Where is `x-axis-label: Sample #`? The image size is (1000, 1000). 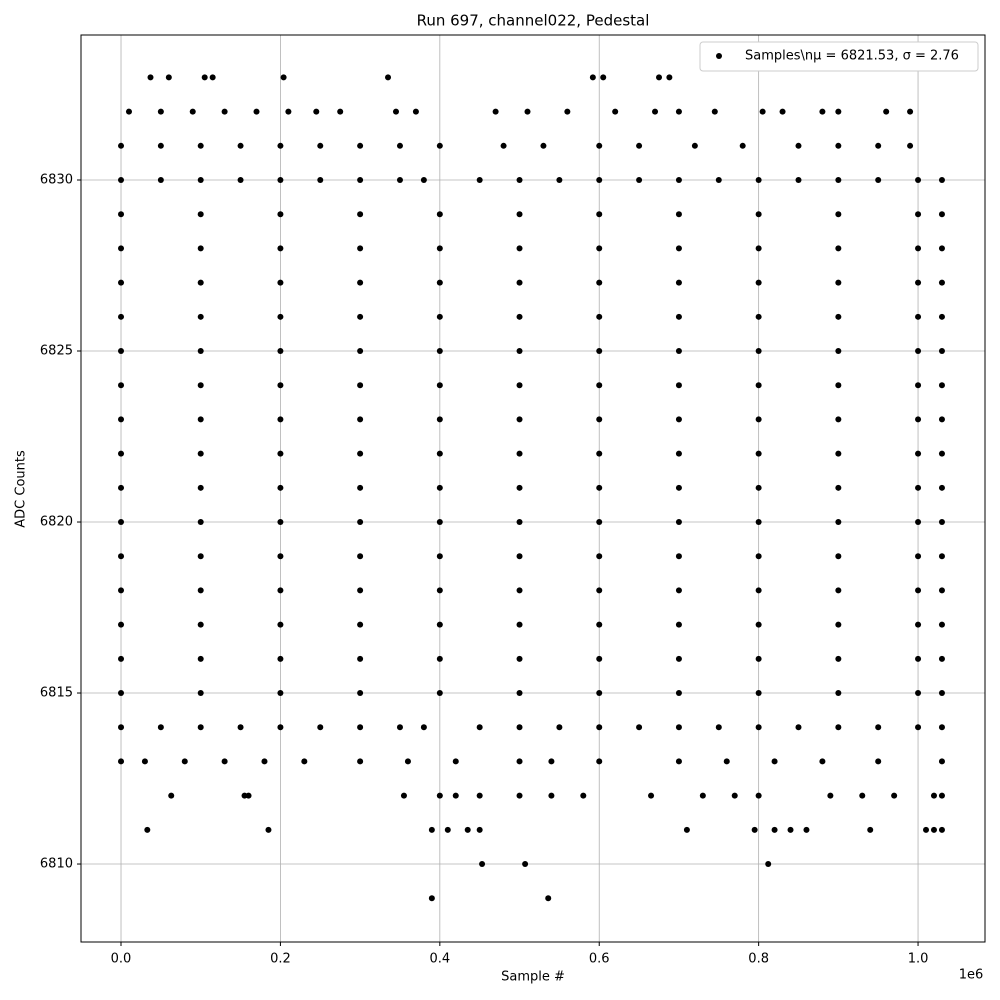 x-axis-label: Sample # is located at coordinates (533, 977).